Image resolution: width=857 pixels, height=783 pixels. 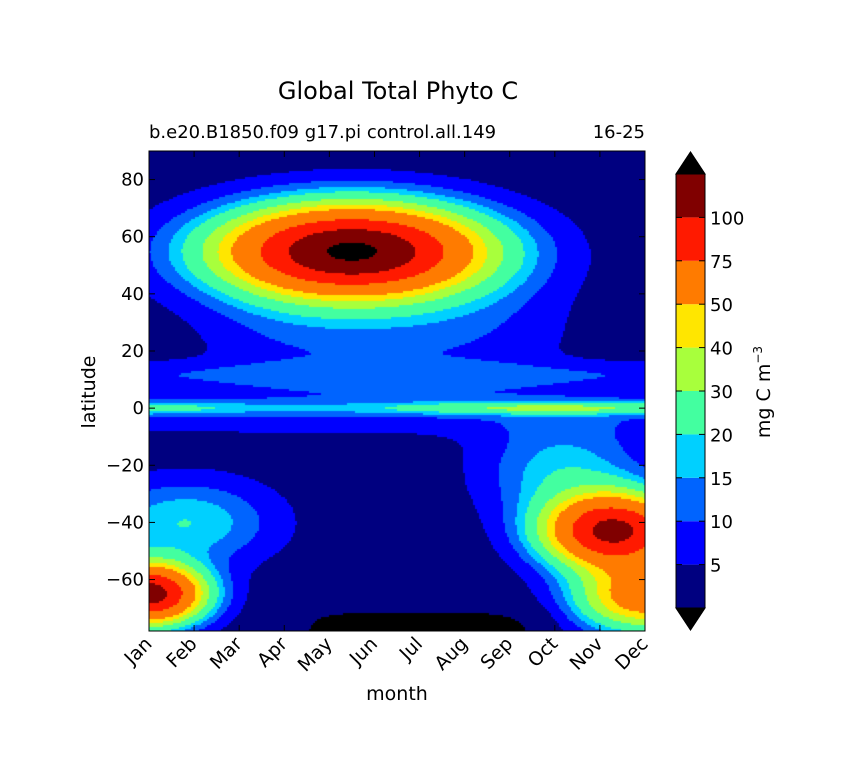 I want to click on x-tick-label: Sep, so click(x=496, y=653).